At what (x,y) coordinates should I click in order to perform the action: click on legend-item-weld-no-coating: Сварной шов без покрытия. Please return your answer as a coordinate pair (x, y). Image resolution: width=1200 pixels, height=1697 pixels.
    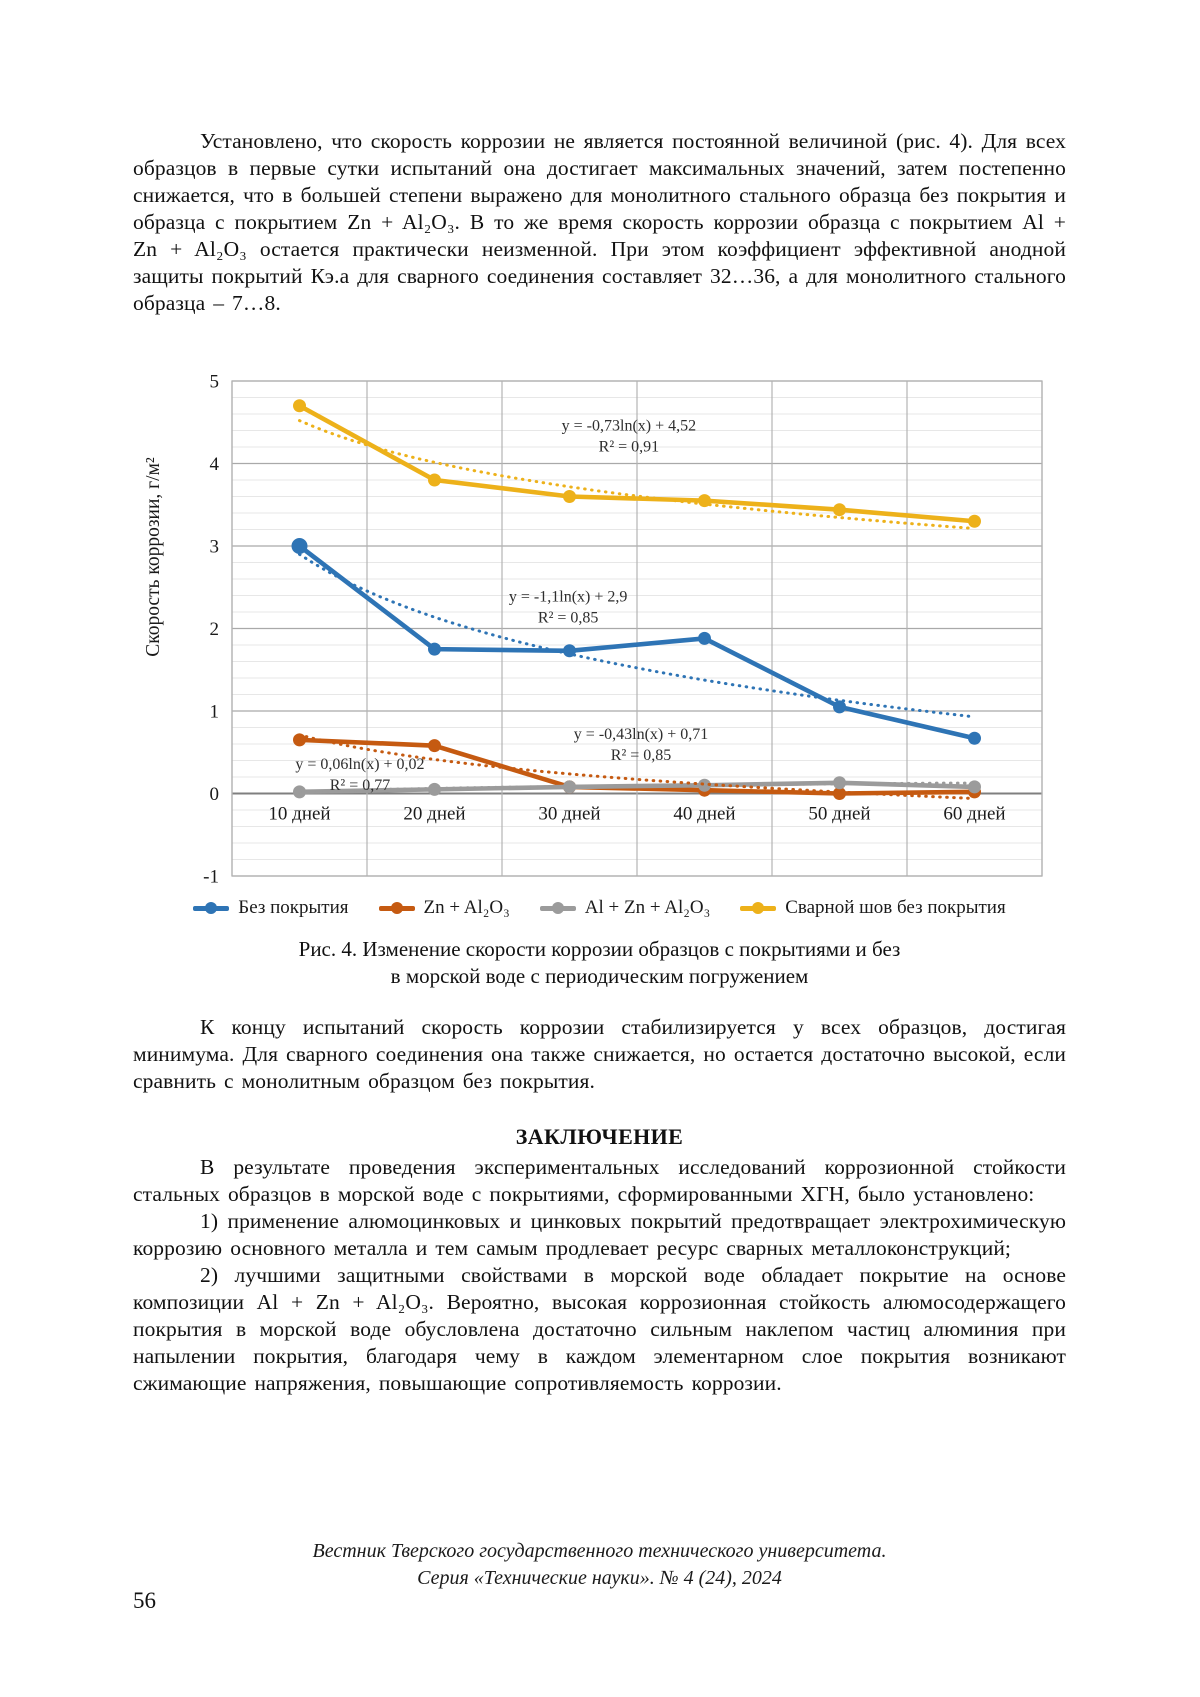
    Looking at the image, I should click on (873, 908).